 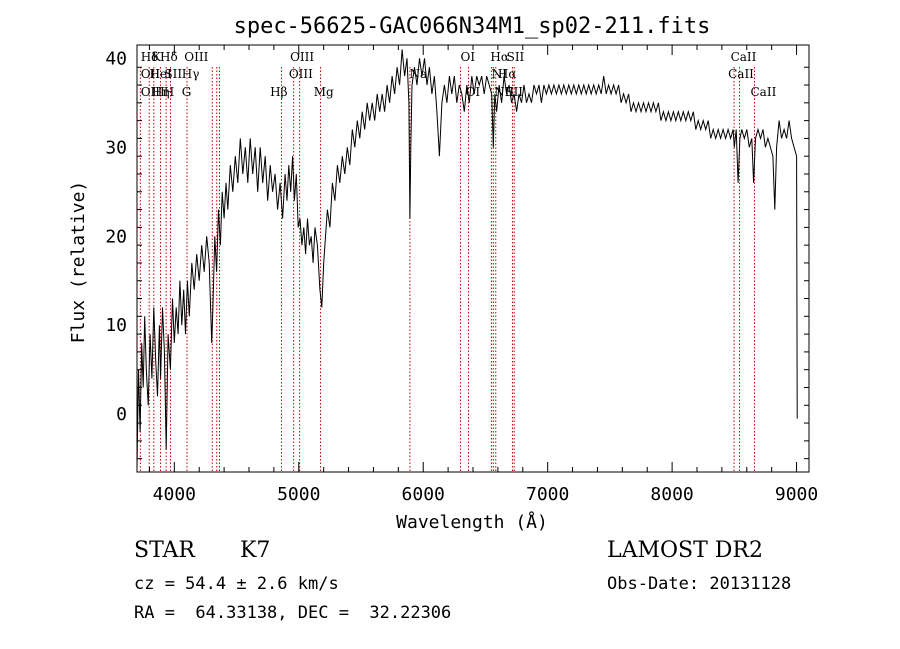 I want to click on line-label-20: H, so click(x=169, y=92).